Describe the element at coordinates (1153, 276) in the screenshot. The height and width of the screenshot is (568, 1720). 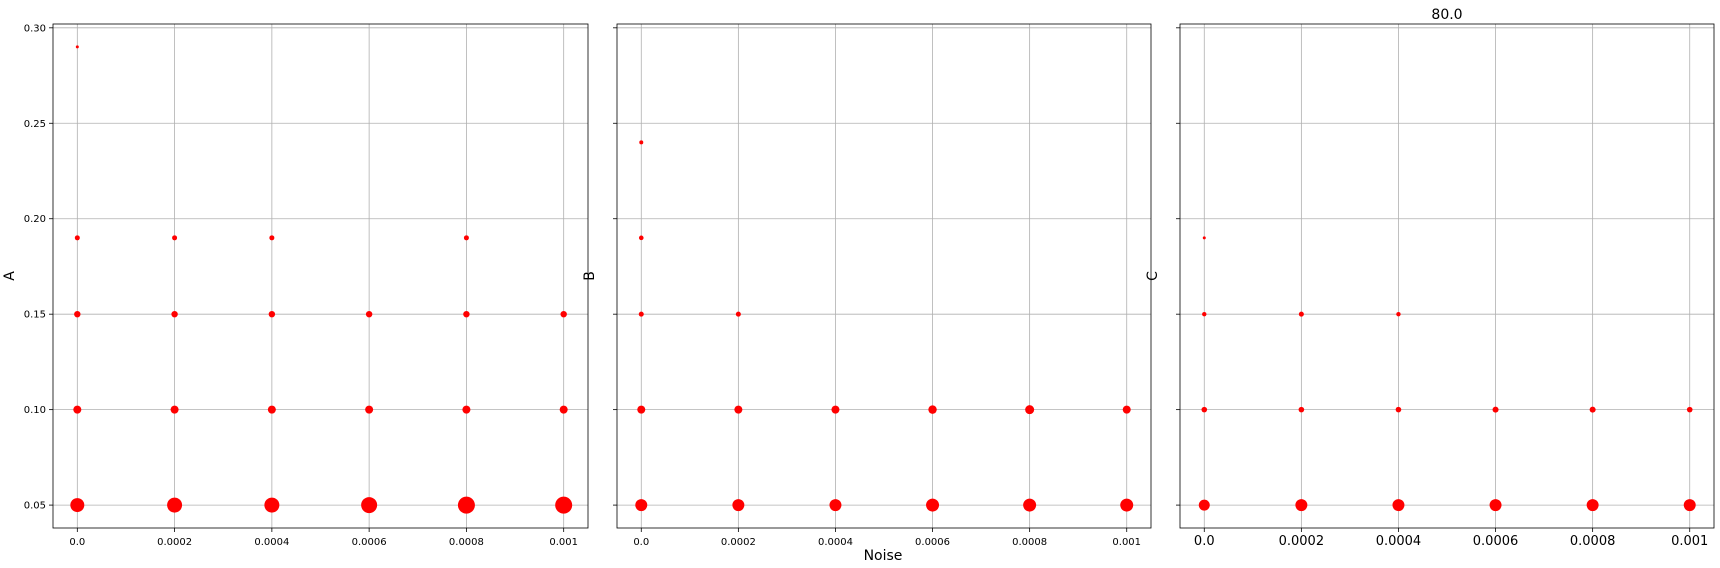
I see `y-axis-label: C` at that location.